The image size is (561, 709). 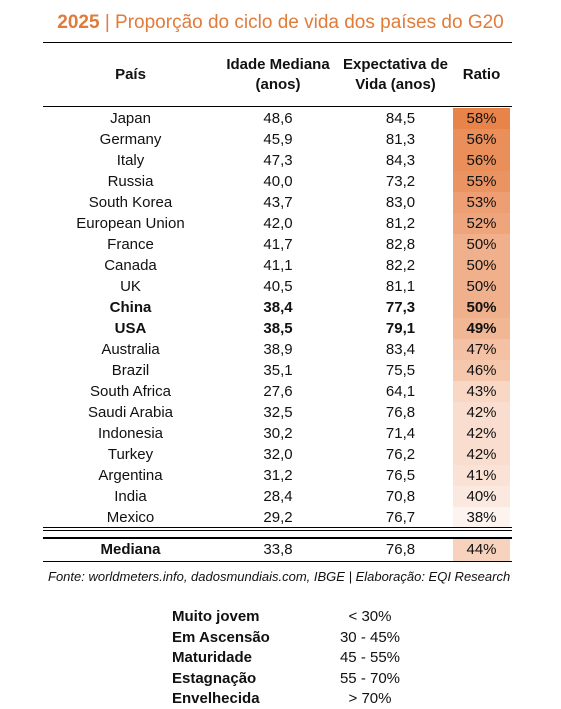 I want to click on cell-median-age: 38,9, so click(x=278, y=349).